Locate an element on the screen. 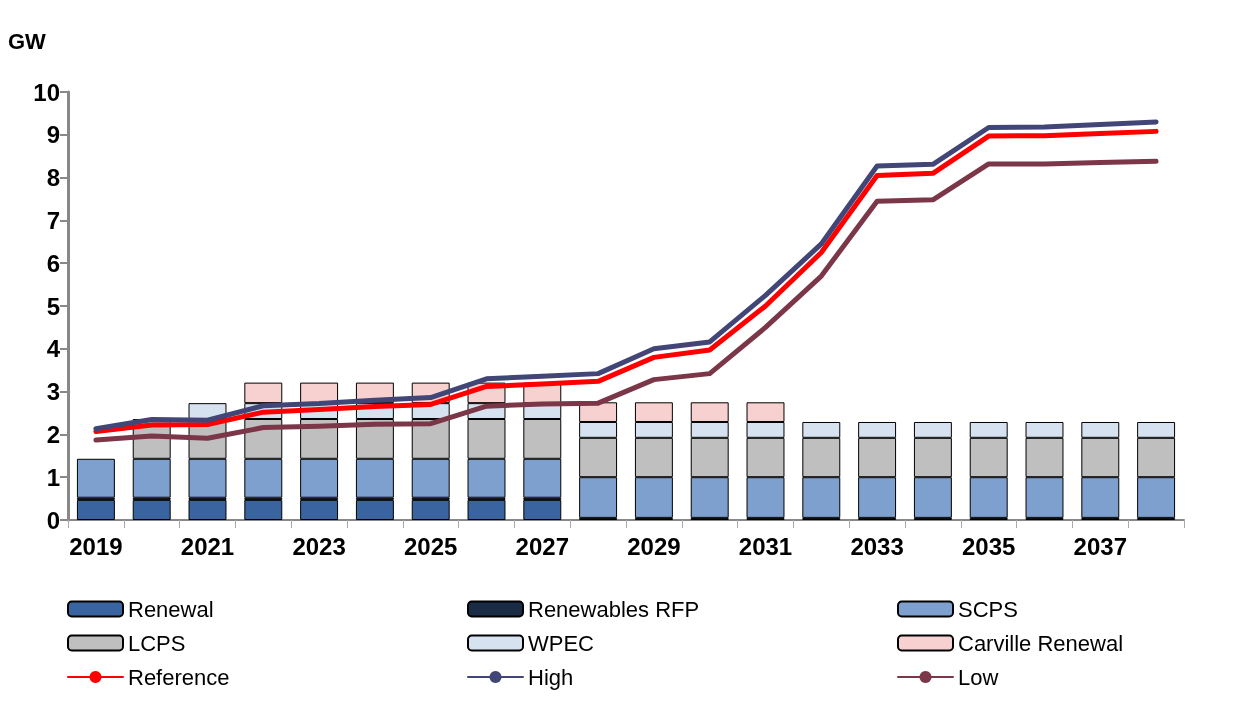 This screenshot has width=1244, height=709. x-tick-label: 2029 is located at coordinates (654, 546).